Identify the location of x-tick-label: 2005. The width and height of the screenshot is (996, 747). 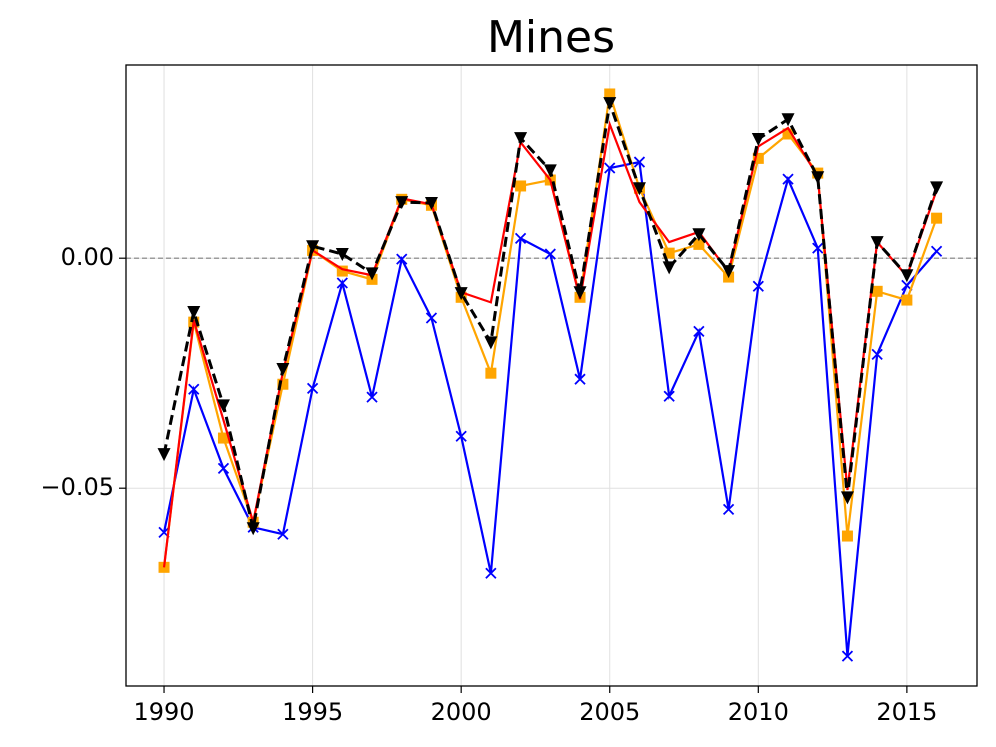
(609, 712).